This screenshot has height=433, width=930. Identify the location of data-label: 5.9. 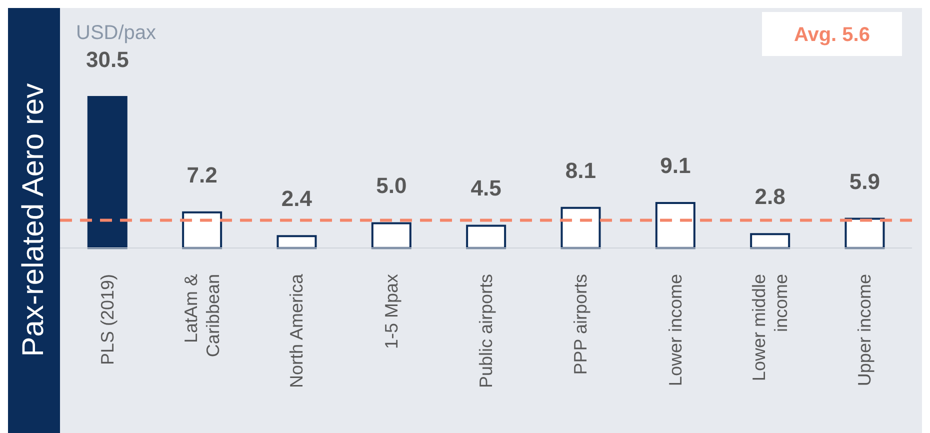
(864, 181).